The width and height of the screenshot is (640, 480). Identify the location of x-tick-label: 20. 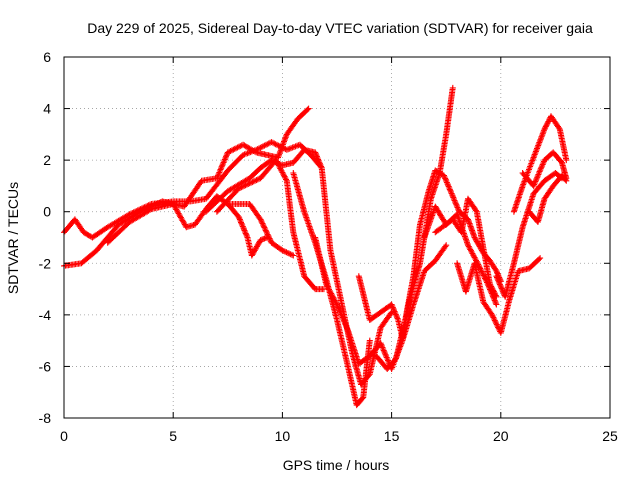
(501, 436).